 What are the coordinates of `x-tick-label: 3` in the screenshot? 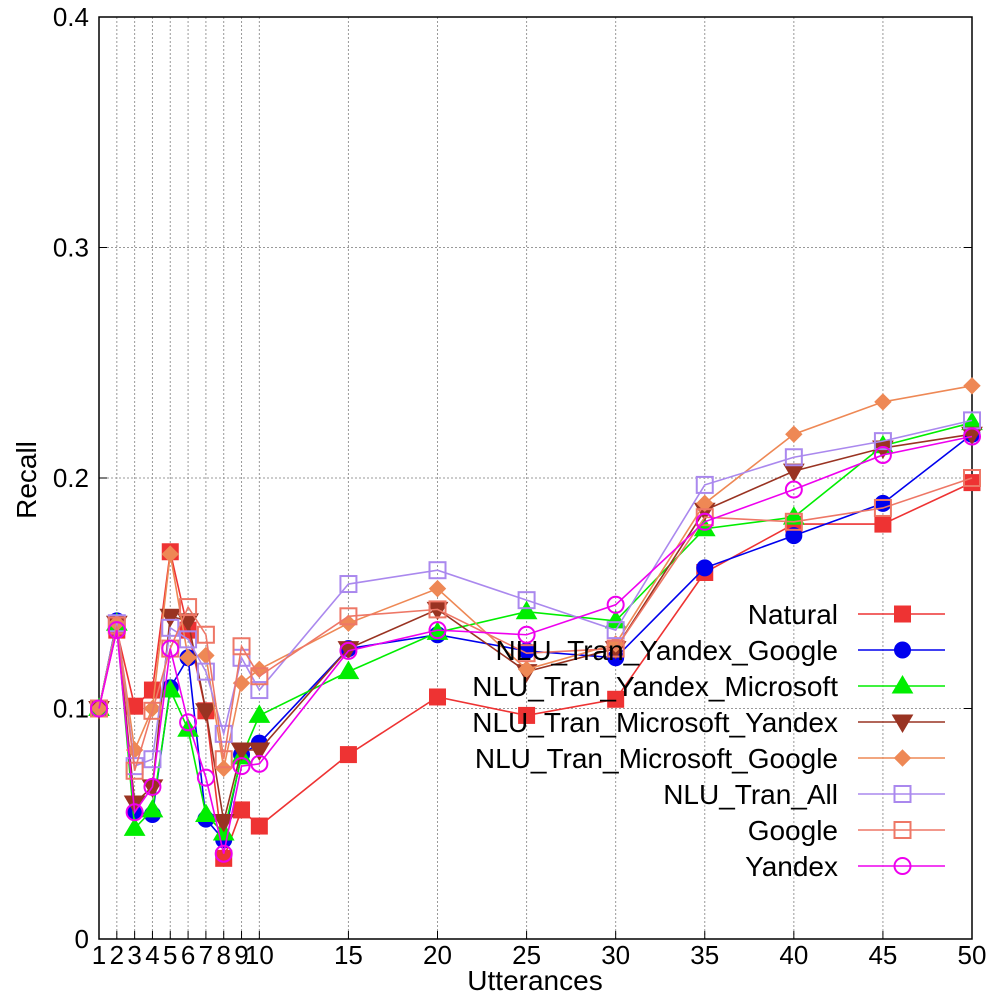 It's located at (134, 955).